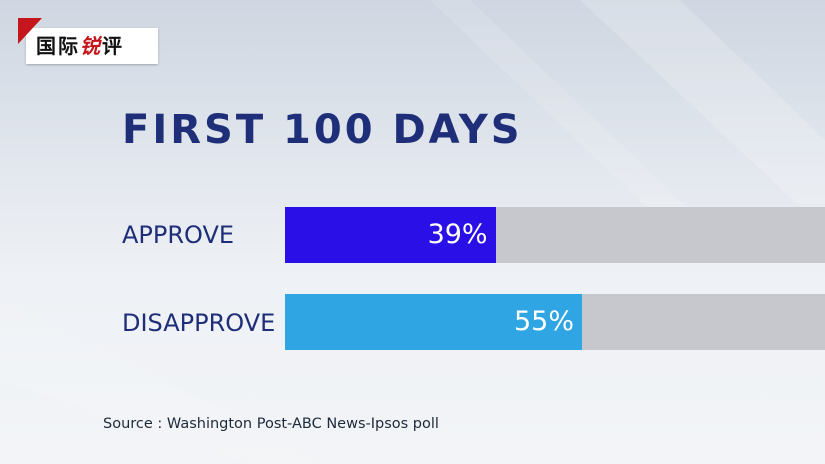  Describe the element at coordinates (113, 46) in the screenshot. I see `logo-text-tail: 评` at that location.